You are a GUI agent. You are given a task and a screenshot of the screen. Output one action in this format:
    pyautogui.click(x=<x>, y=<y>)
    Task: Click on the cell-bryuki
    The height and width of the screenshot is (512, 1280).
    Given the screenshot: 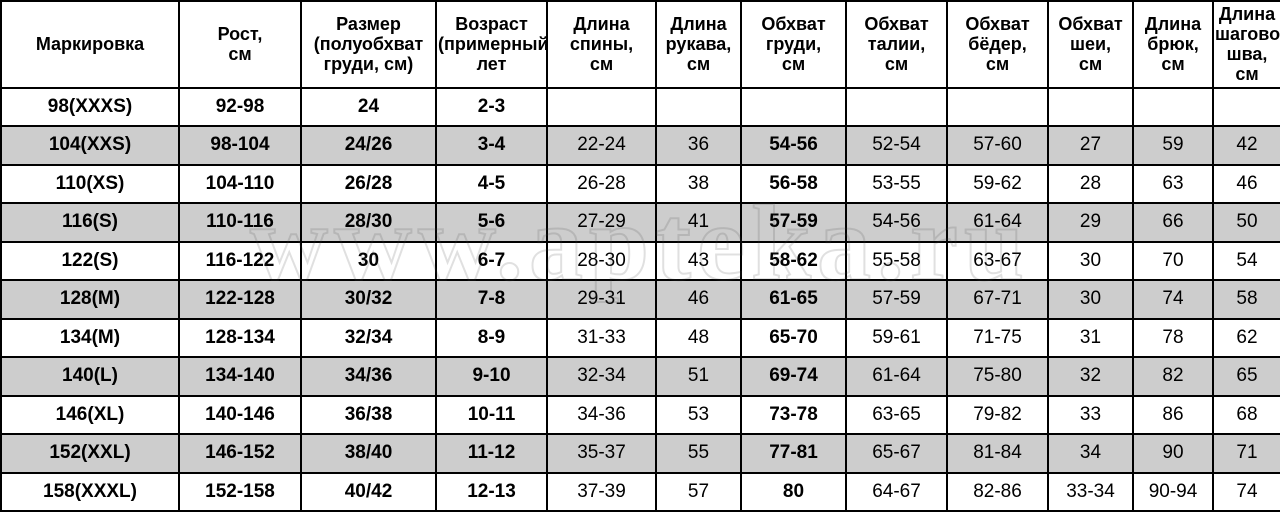 What is the action you would take?
    pyautogui.click(x=1173, y=107)
    